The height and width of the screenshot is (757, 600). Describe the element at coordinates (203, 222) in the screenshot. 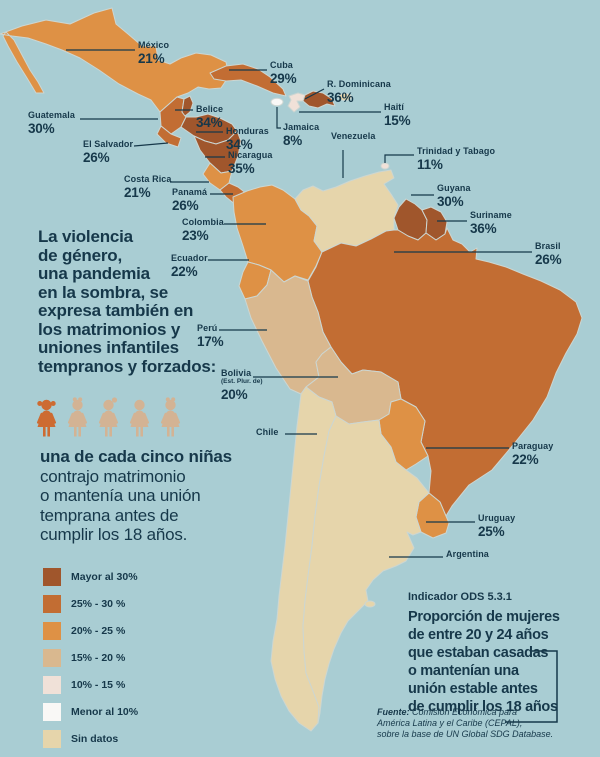

I see `country-name: Colombia` at that location.